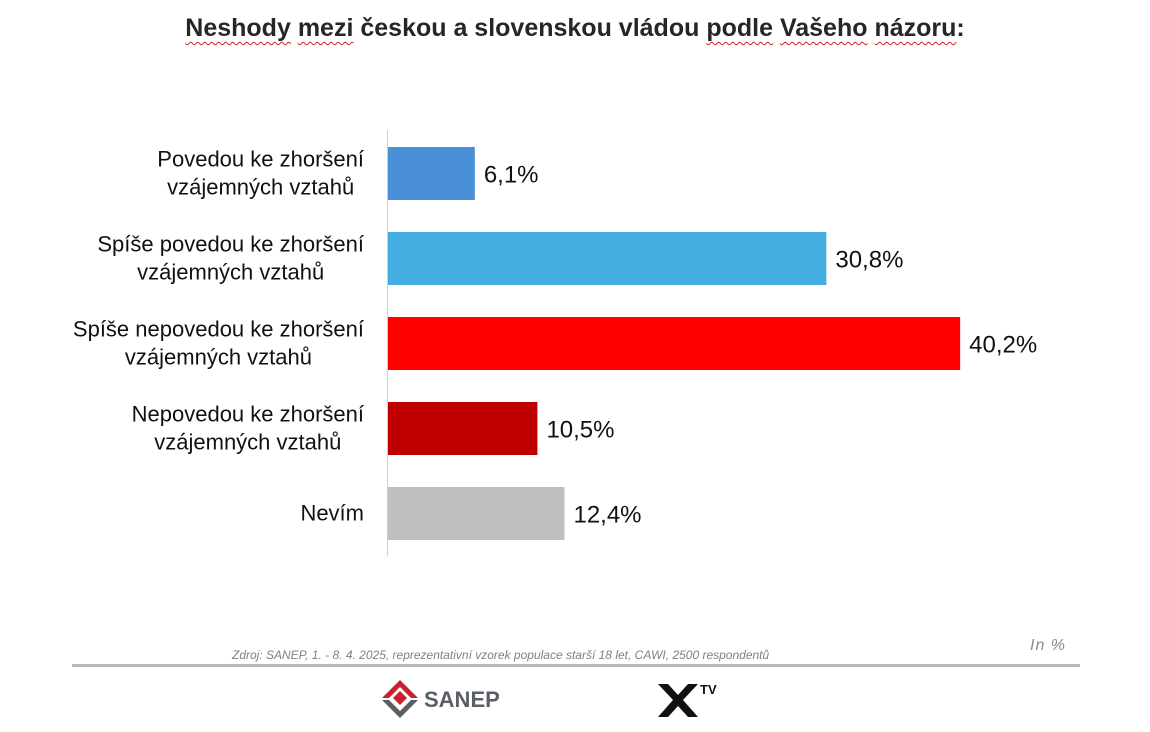 The image size is (1150, 732). I want to click on category-label: Povedou ke zhoršení vzájemných vztahů, so click(260, 173).